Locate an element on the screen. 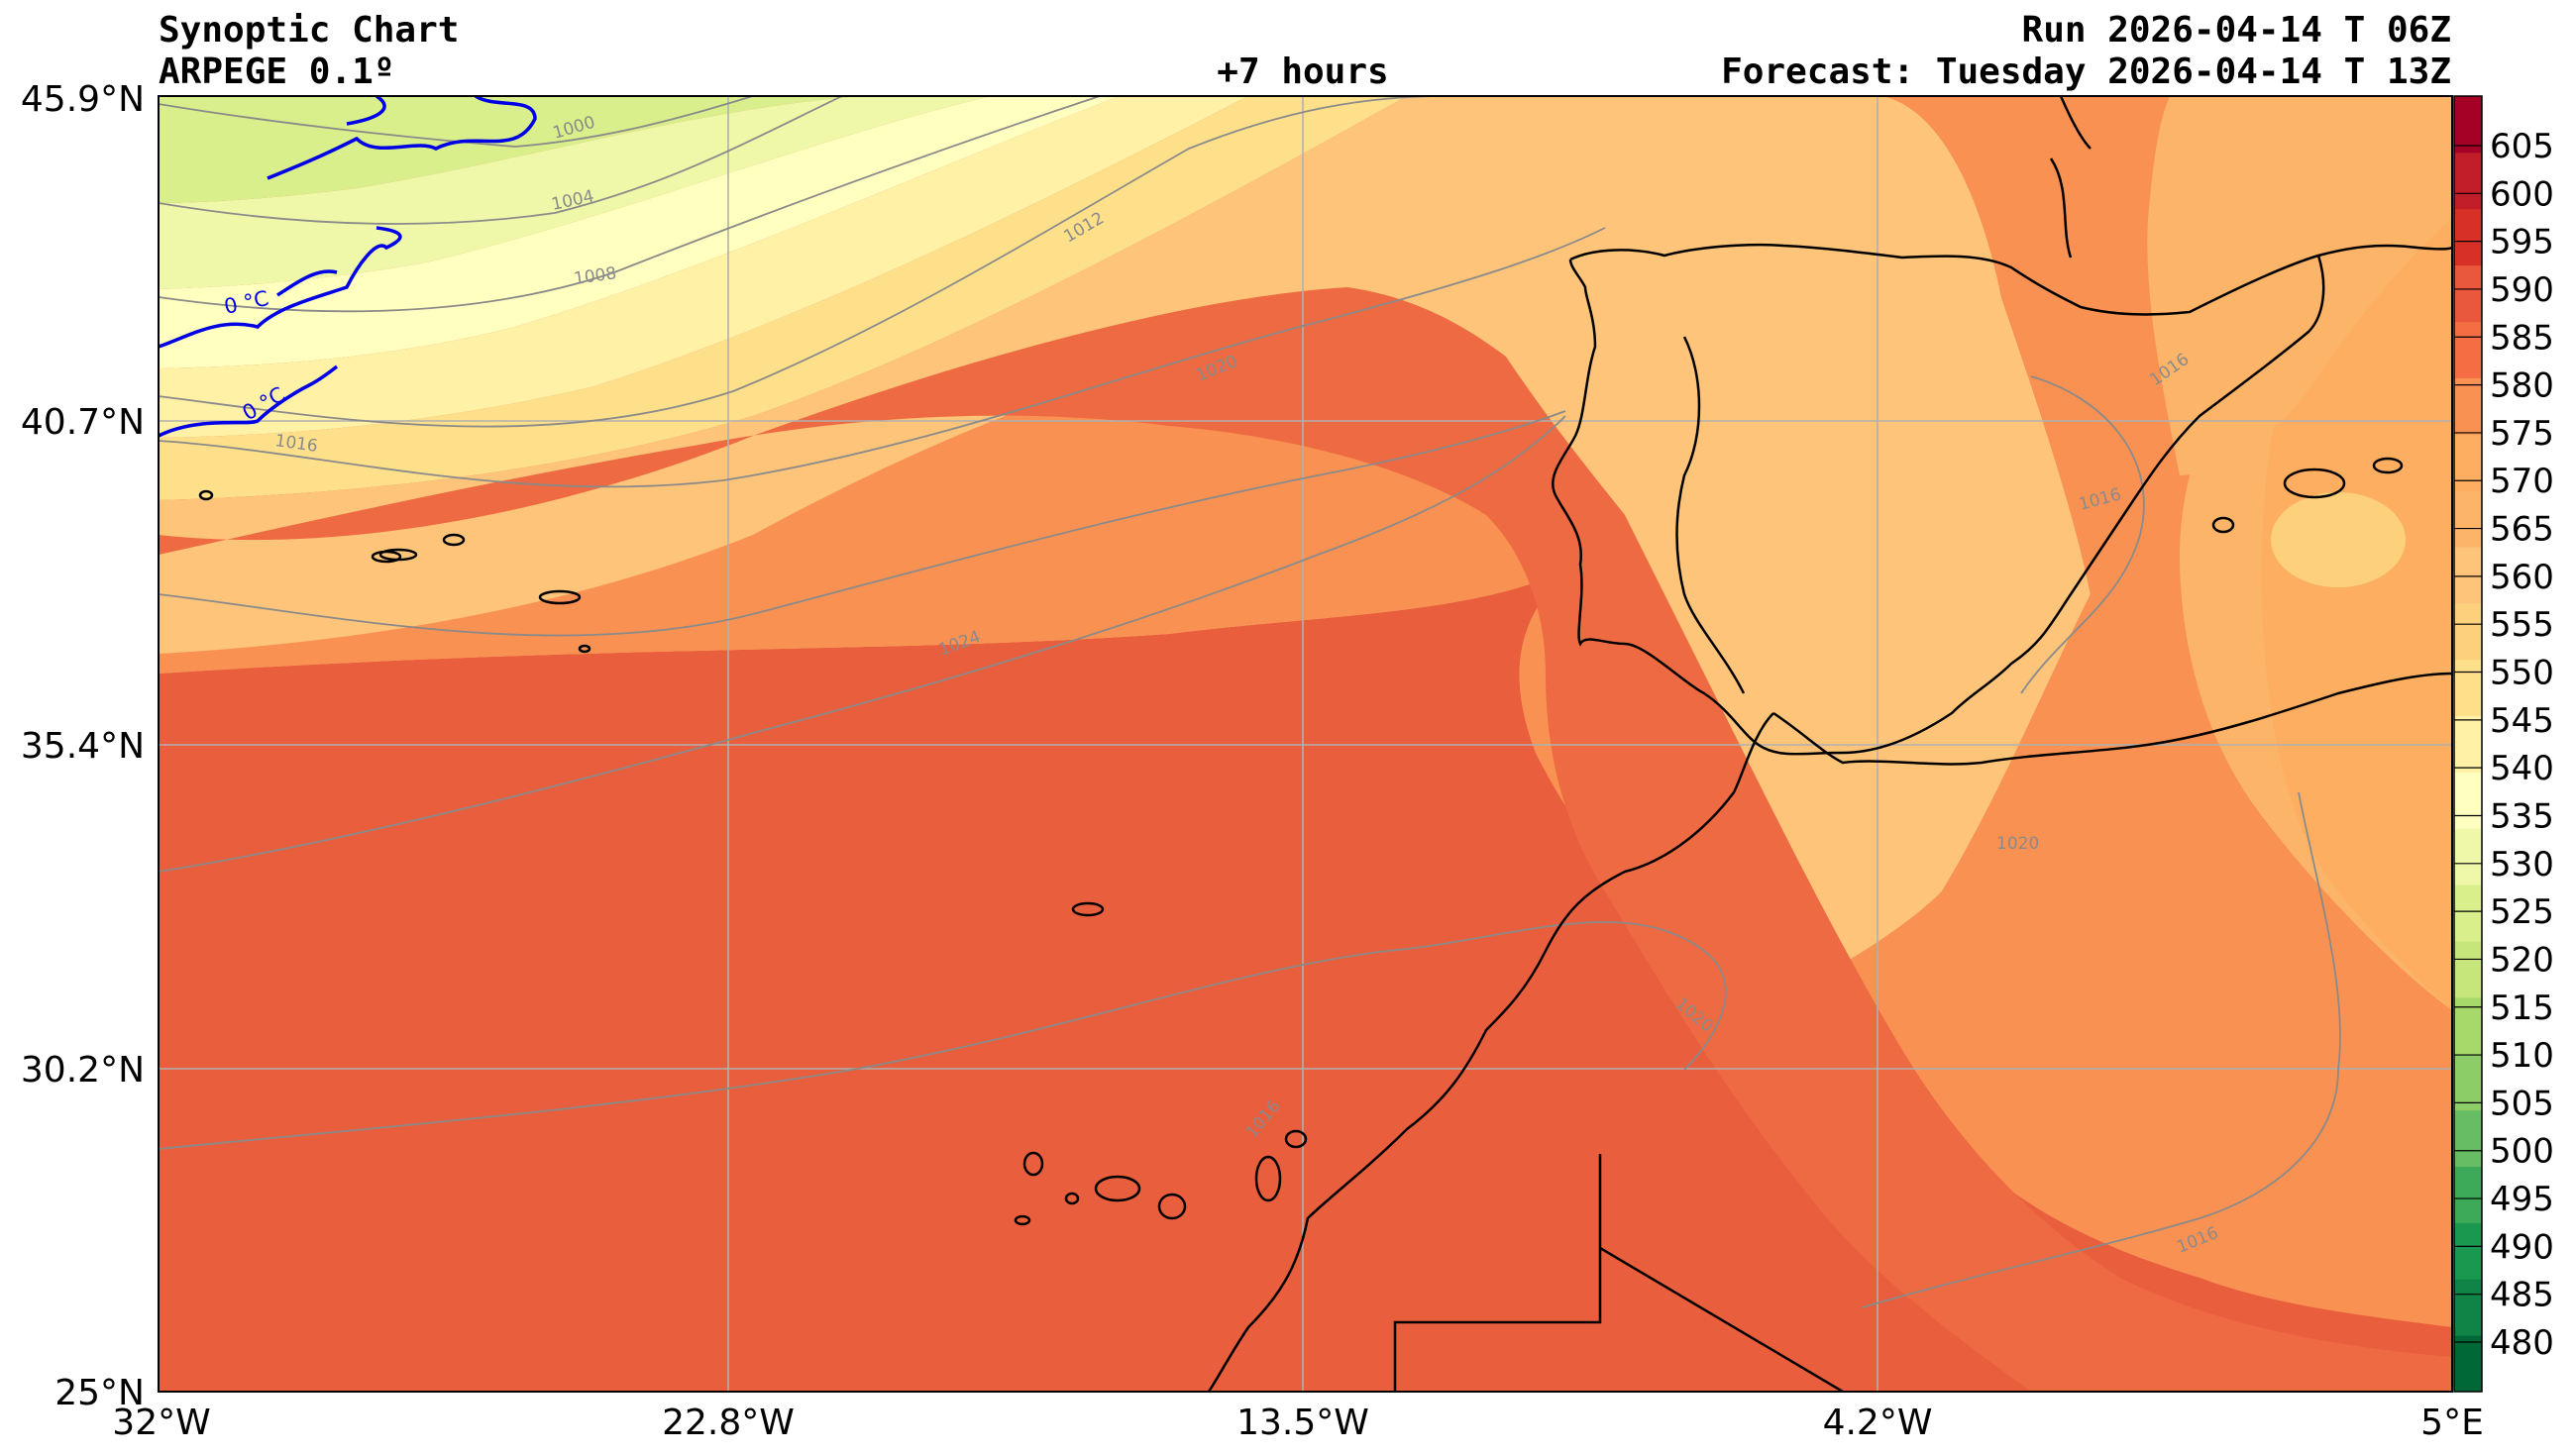 This screenshot has height=1456, width=2575. isobar-1020-south is located at coordinates (943, 1035).